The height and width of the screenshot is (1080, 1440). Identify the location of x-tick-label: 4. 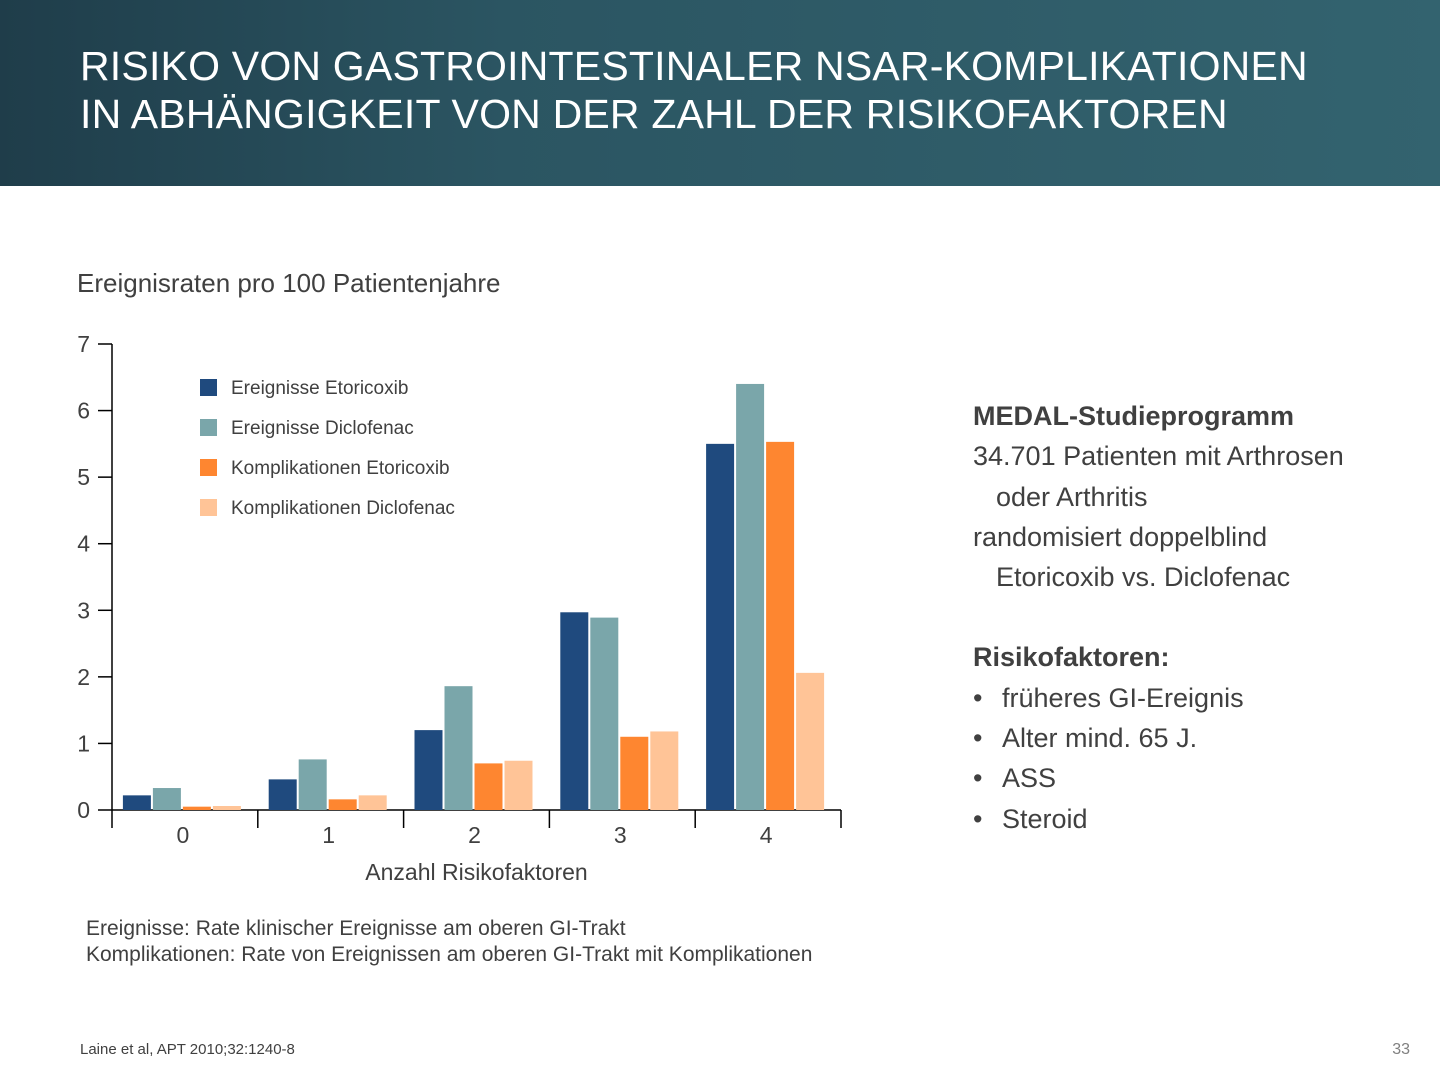
(766, 835).